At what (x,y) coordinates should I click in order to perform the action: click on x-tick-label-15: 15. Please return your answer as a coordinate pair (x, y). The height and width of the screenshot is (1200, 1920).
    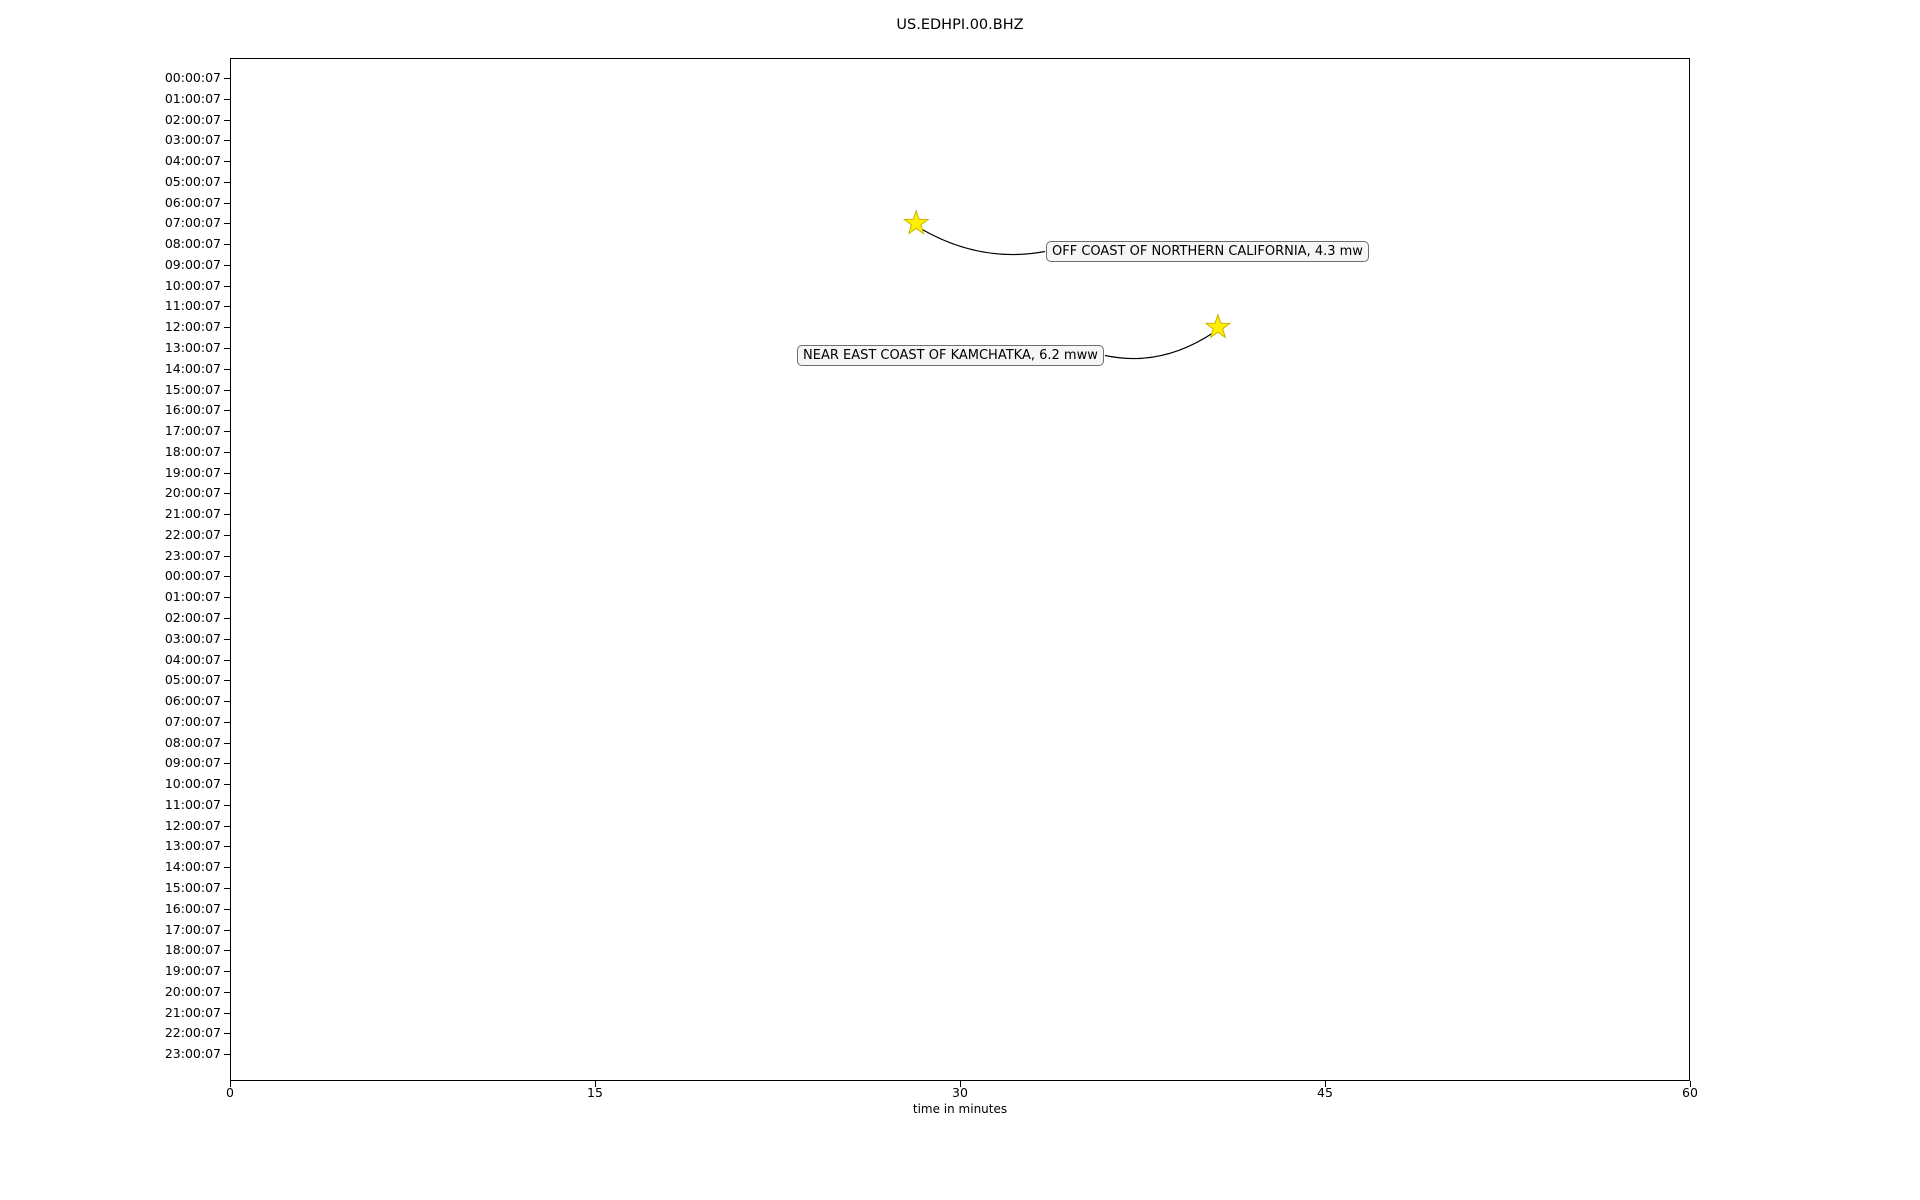
    Looking at the image, I should click on (595, 1092).